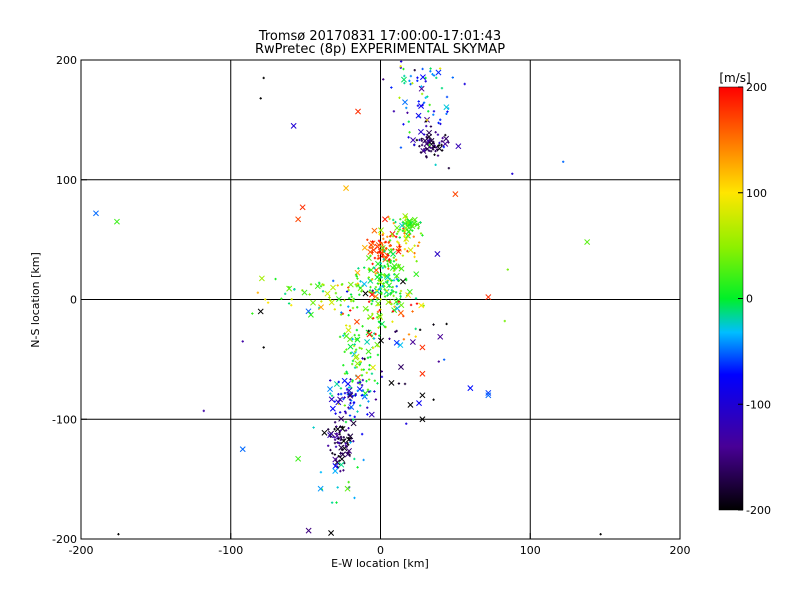  I want to click on y-tick-label: 100, so click(66, 180).